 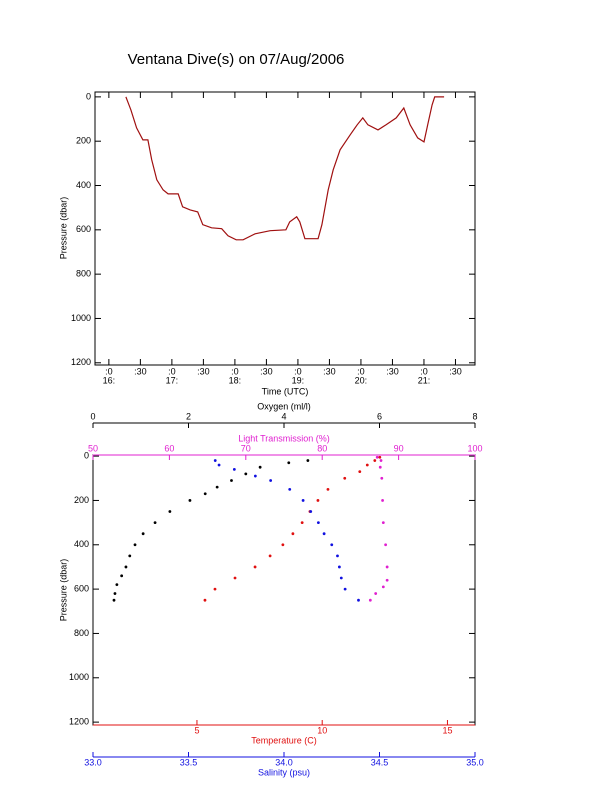 I want to click on x-axis-label: Salinity (psu), so click(x=284, y=772).